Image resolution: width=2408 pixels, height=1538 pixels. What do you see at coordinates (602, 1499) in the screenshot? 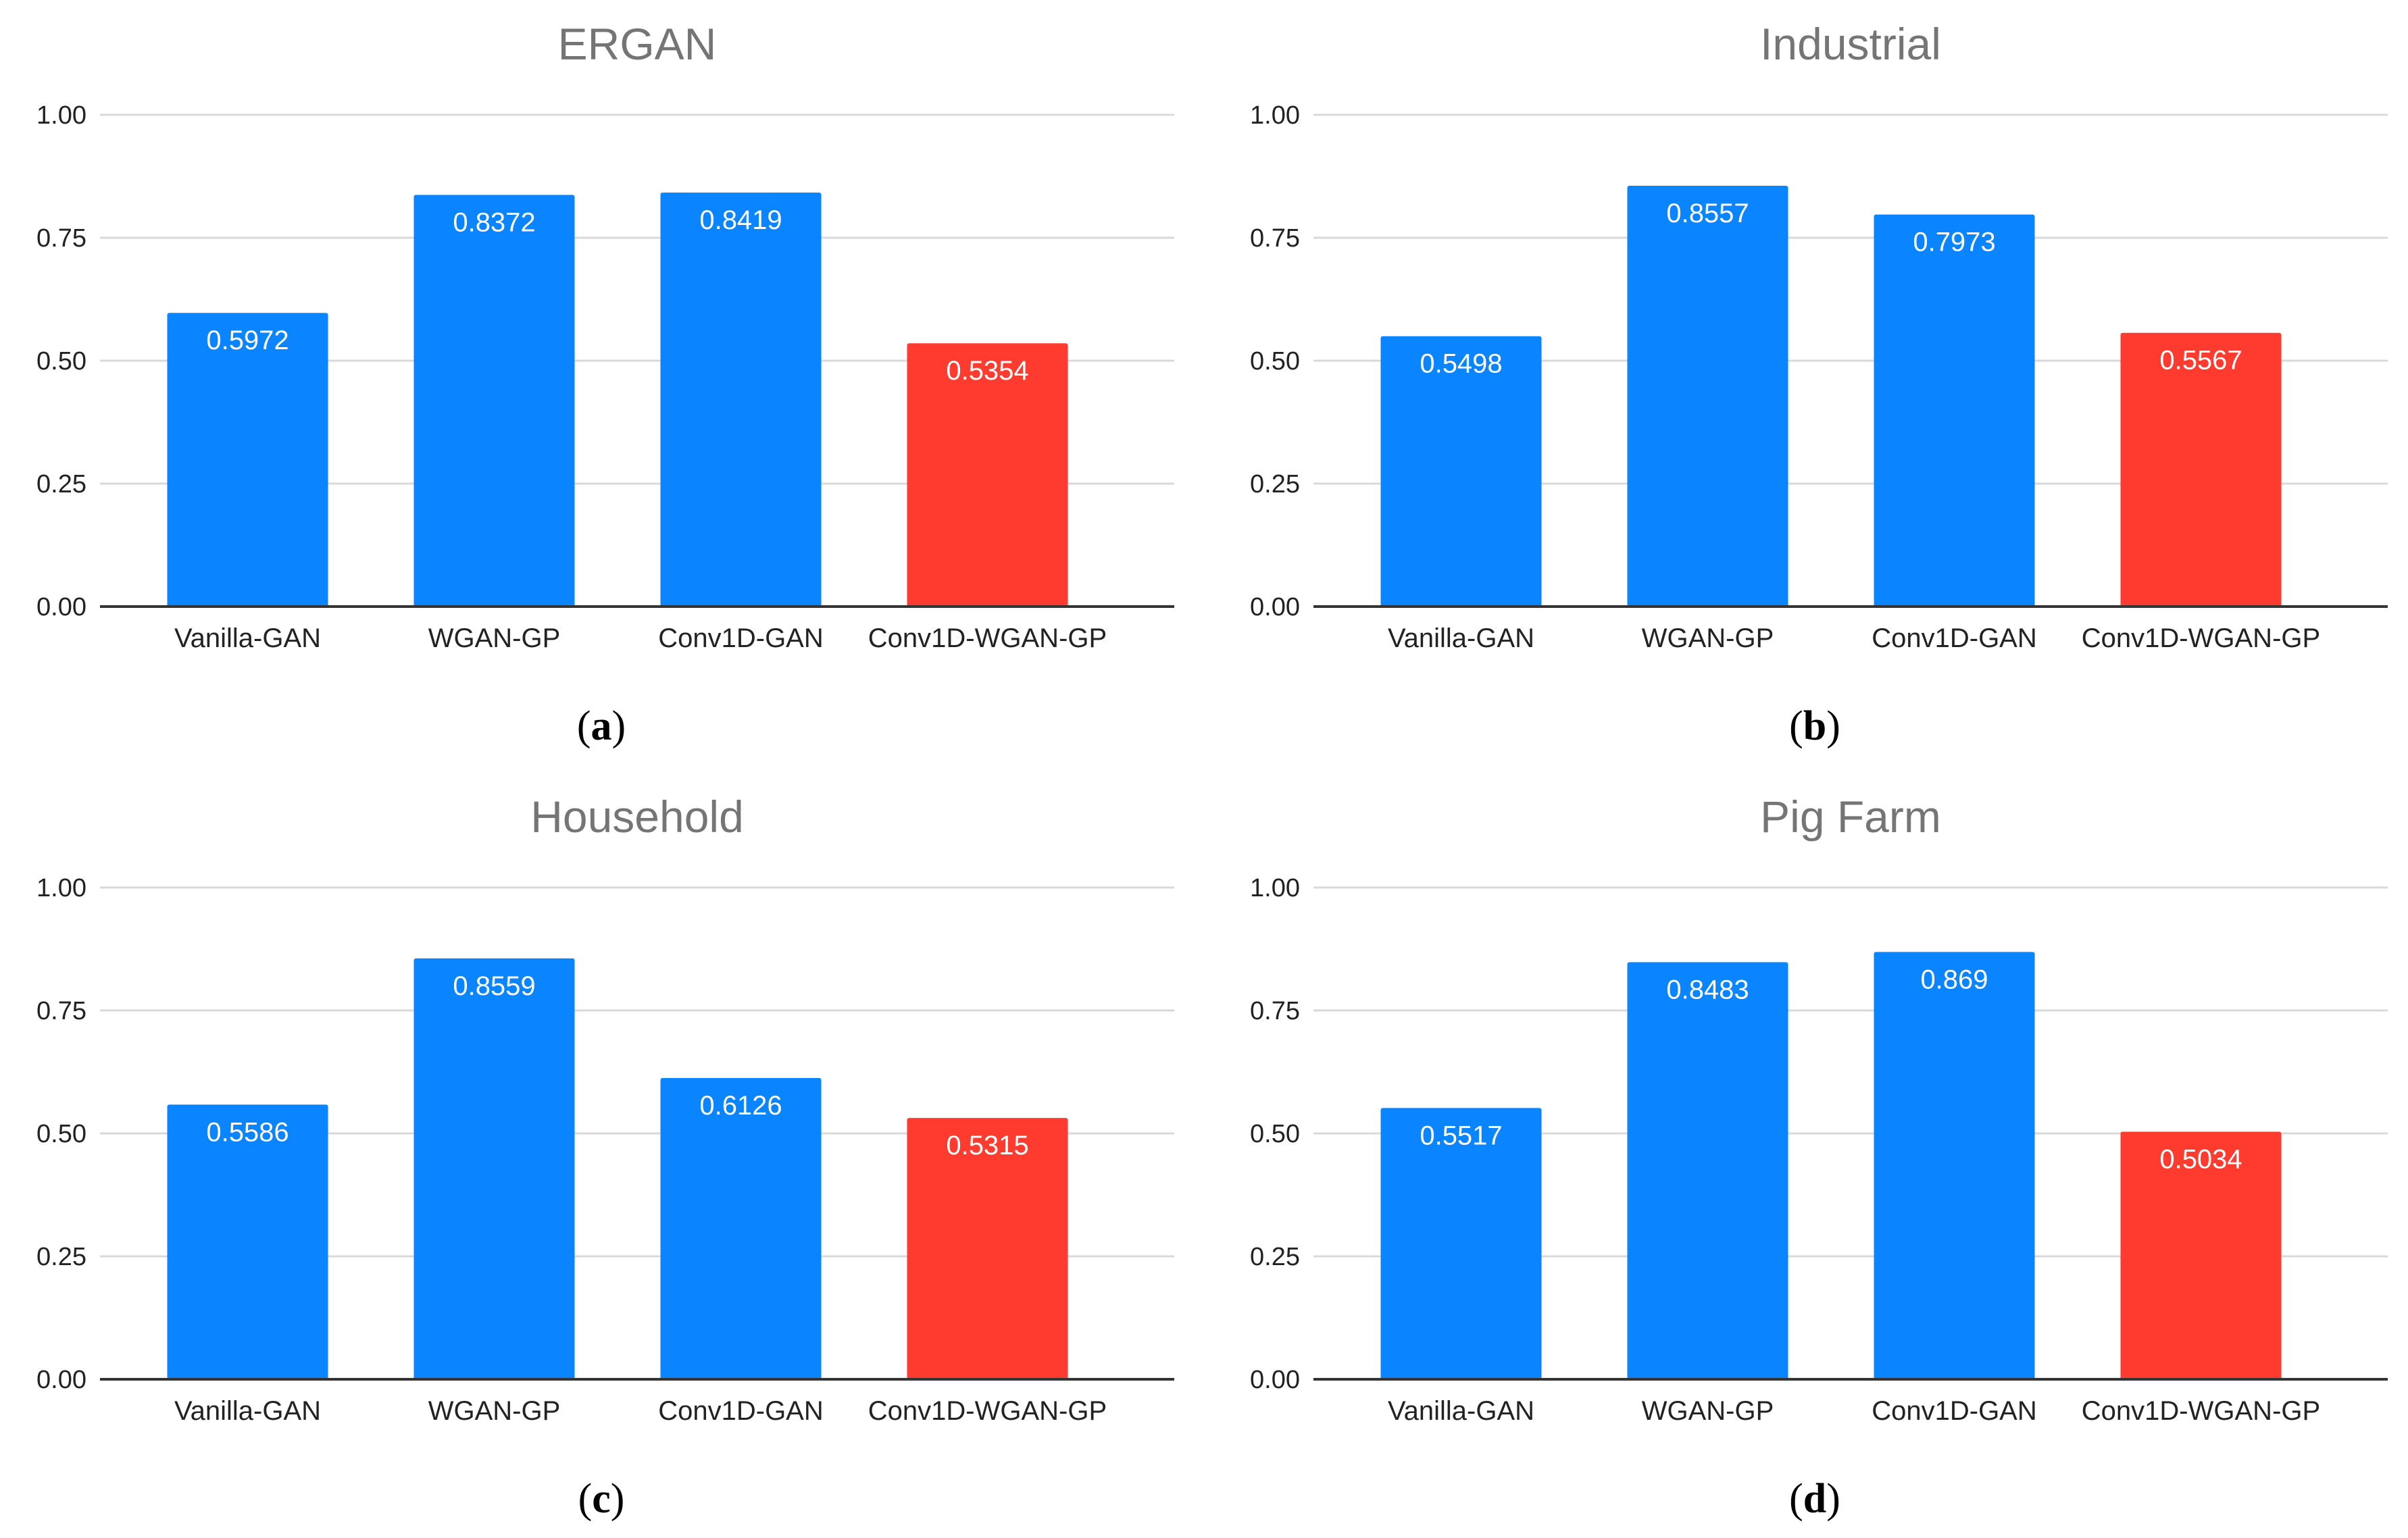
I see `panel-label: (c)` at bounding box center [602, 1499].